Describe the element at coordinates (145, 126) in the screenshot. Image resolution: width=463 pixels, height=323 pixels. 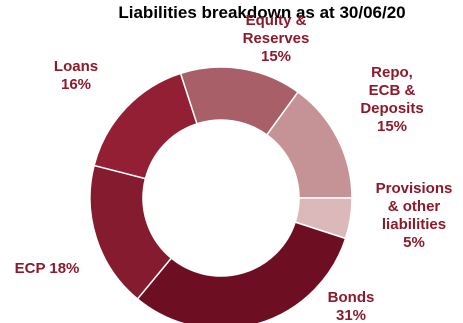
I see `slice-loans` at that location.